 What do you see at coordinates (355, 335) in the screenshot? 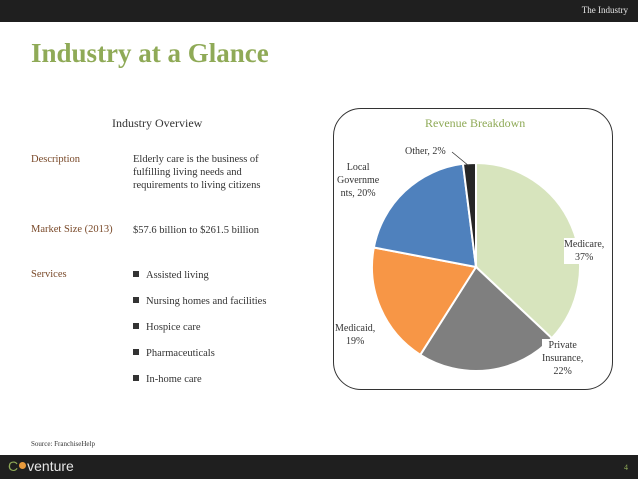
I see `pie-label-medicaid: Medicaid, 19%` at bounding box center [355, 335].